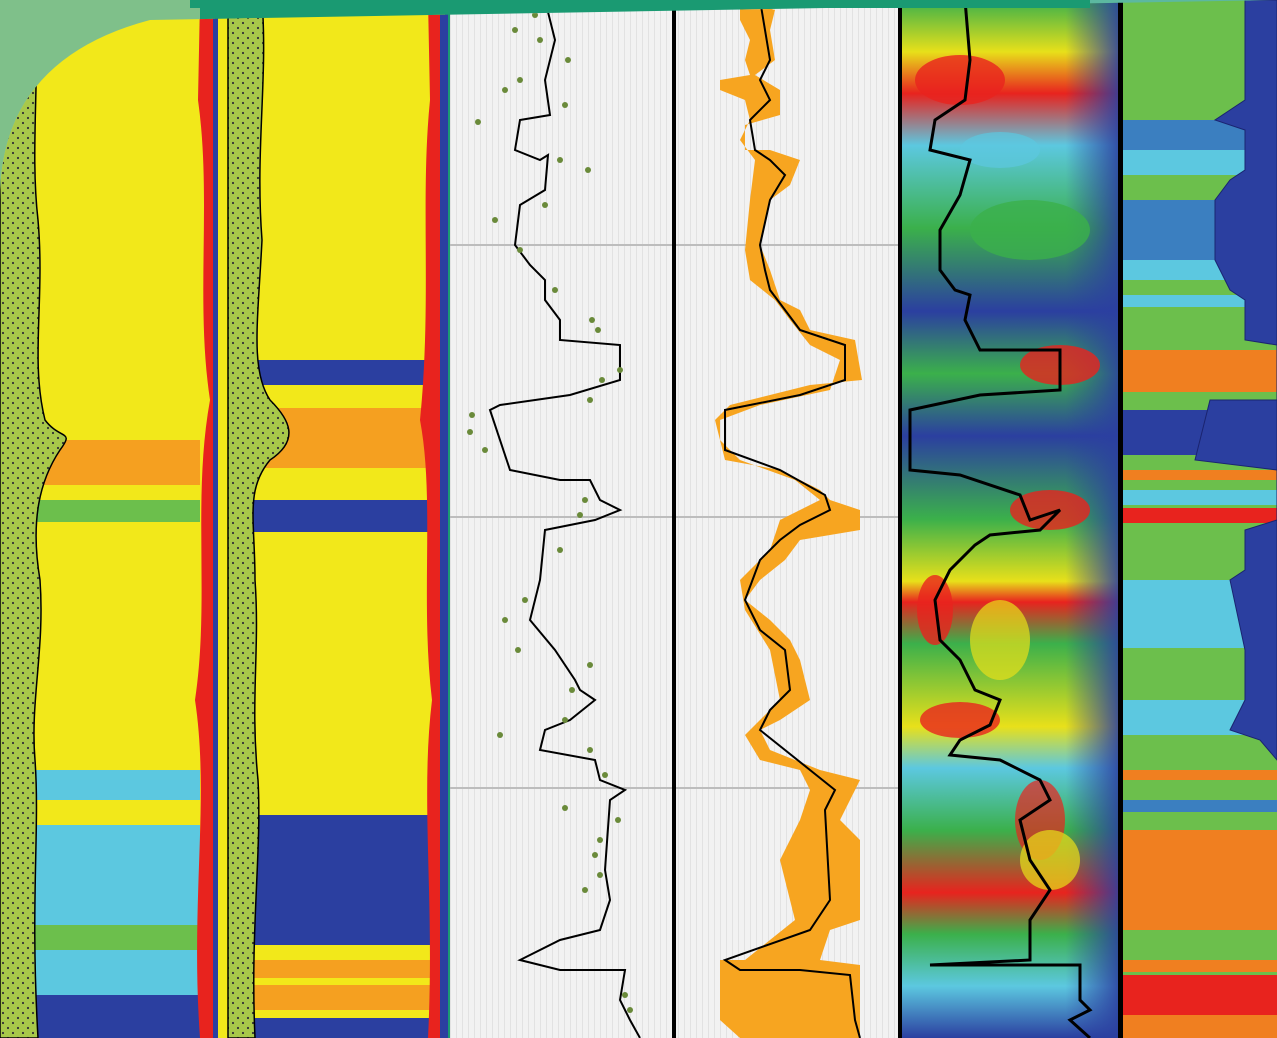 This screenshot has width=1277, height=1038. What do you see at coordinates (640, 4) in the screenshot?
I see `top-frame` at bounding box center [640, 4].